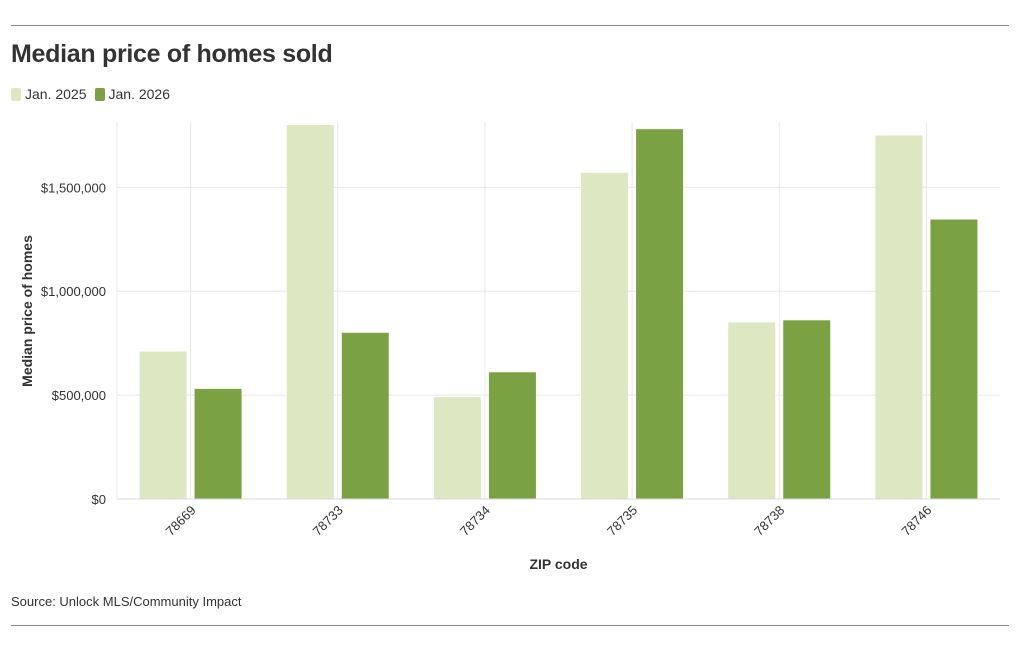 The image size is (1020, 650). I want to click on legend-swatch-jan-2025, so click(16, 94).